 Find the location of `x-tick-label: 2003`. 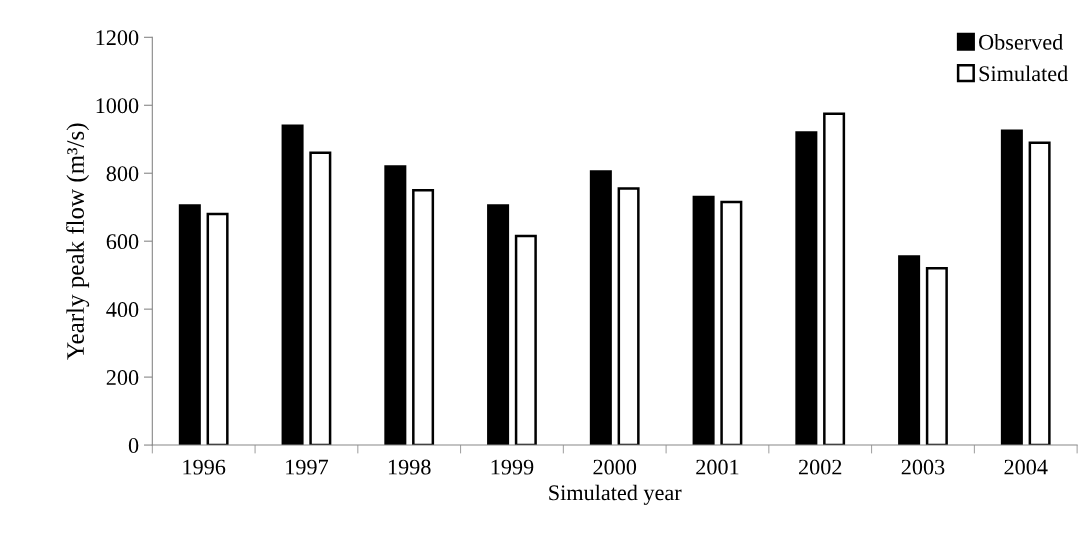

x-tick-label: 2003 is located at coordinates (923, 467).